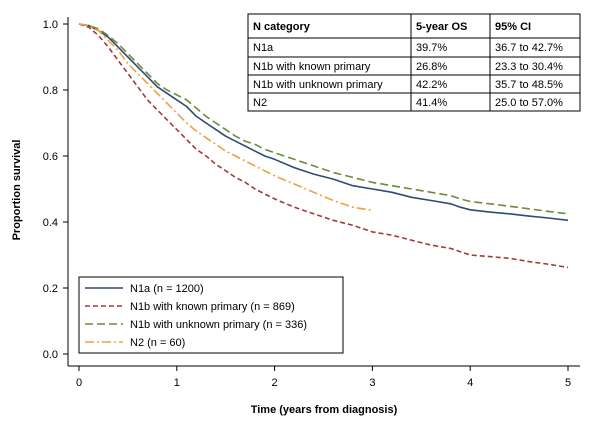 The image size is (590, 432). What do you see at coordinates (275, 383) in the screenshot?
I see `x-tick-label: 2` at bounding box center [275, 383].